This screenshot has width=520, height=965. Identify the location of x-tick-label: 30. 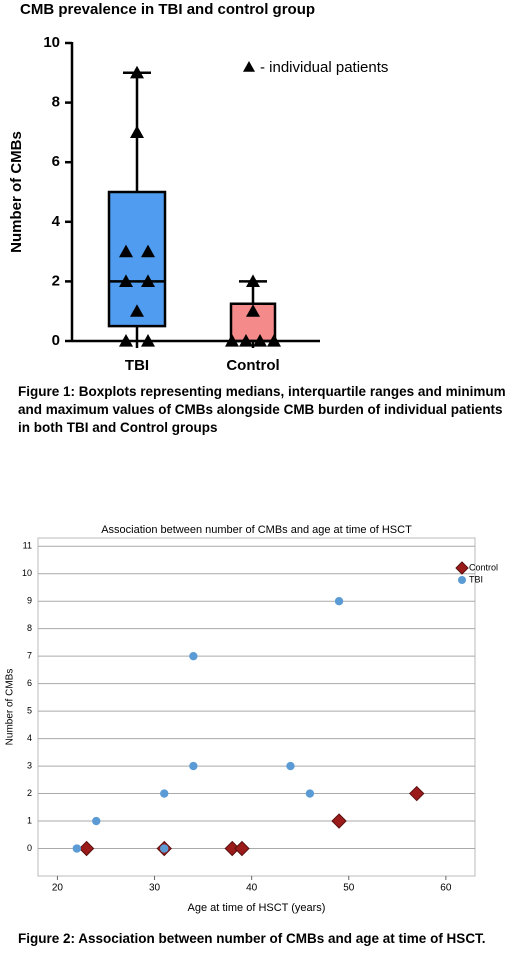
(155, 888).